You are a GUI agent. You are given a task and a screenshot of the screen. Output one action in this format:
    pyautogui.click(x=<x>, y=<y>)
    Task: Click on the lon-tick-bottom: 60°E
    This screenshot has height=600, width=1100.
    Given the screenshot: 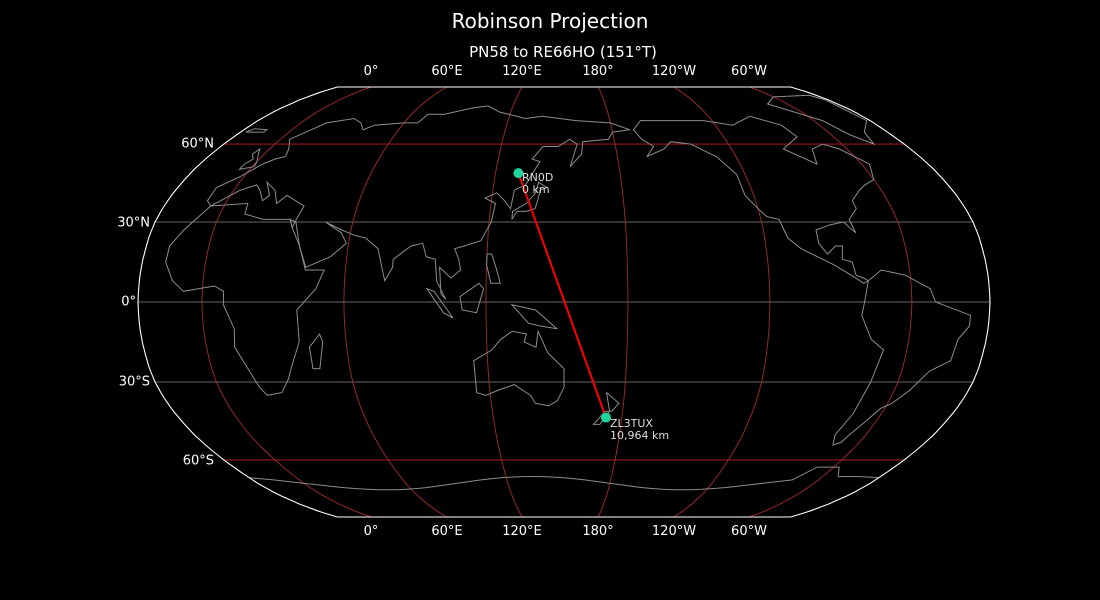 What is the action you would take?
    pyautogui.click(x=447, y=531)
    